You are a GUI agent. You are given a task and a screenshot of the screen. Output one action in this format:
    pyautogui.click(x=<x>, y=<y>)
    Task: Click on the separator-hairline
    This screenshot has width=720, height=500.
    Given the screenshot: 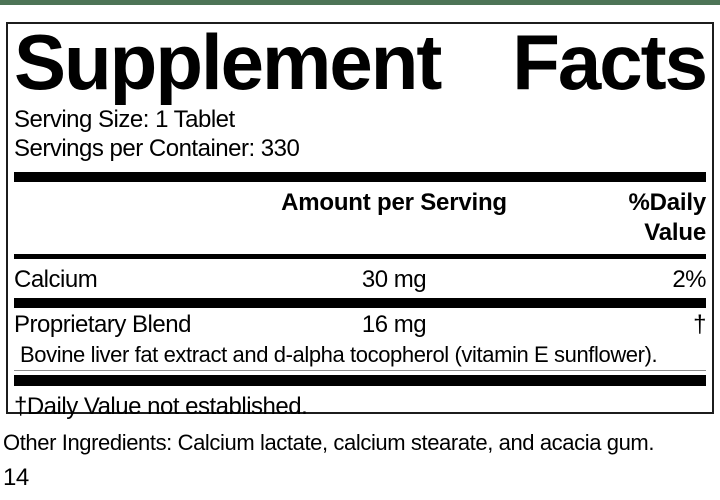 What is the action you would take?
    pyautogui.click(x=360, y=370)
    